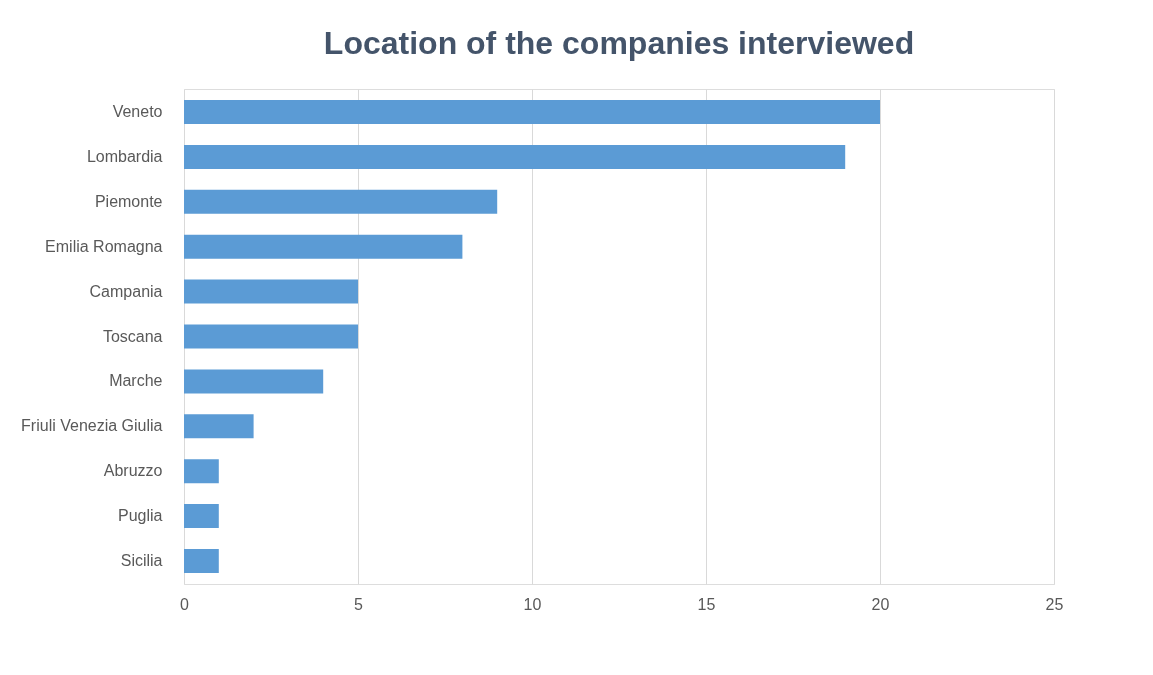 The image size is (1153, 675). I want to click on x-tick-label: 10, so click(532, 604).